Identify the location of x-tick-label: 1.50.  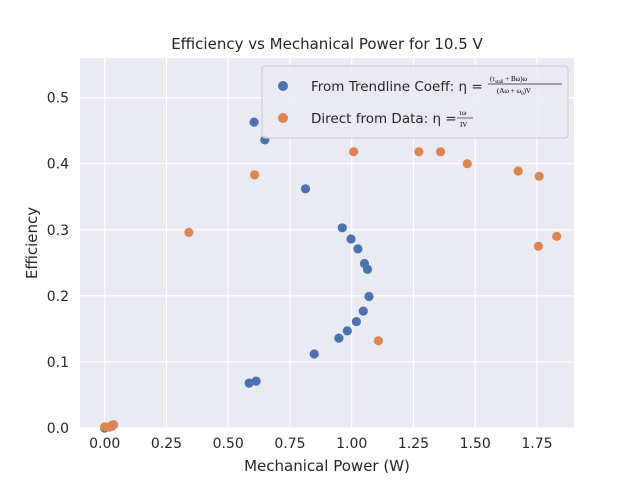
(475, 444).